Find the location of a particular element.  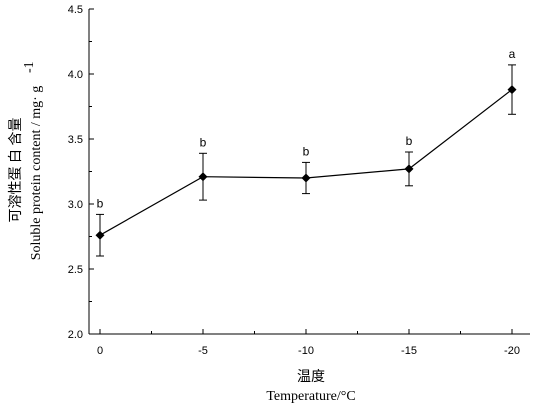

y-tick-label: 2.5 is located at coordinates (75, 270).